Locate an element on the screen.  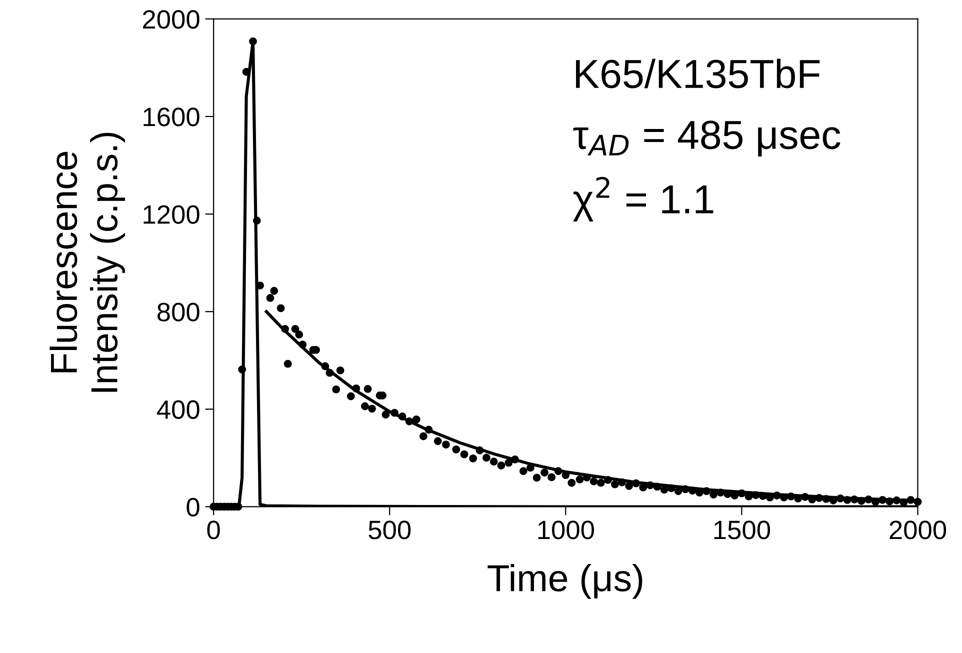
x-tick-label: 1000 is located at coordinates (566, 530).